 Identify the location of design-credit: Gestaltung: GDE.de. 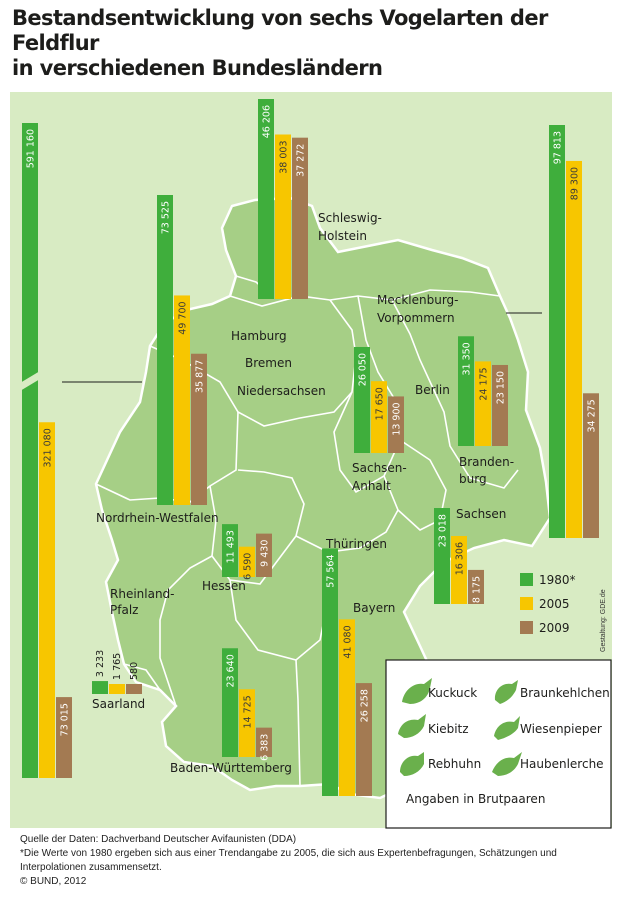
(603, 620).